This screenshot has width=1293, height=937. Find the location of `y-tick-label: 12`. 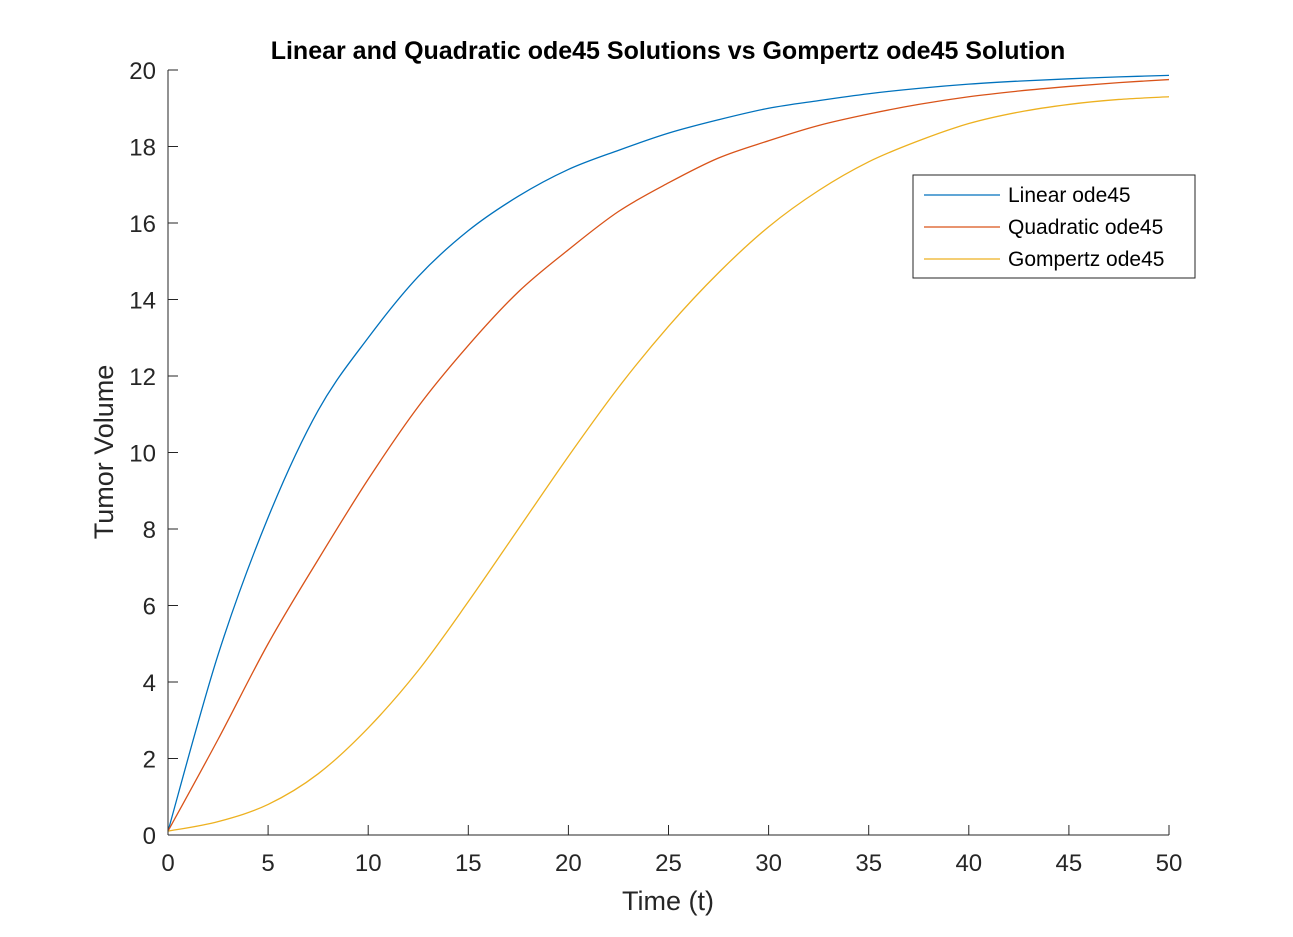

y-tick-label: 12 is located at coordinates (142, 377).